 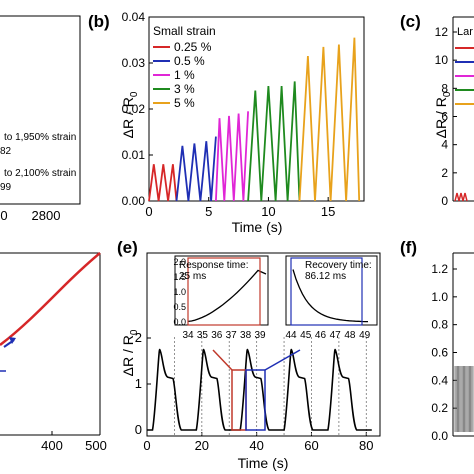 I want to click on inset-recovery-xtick-label: 46, so click(x=321, y=335).